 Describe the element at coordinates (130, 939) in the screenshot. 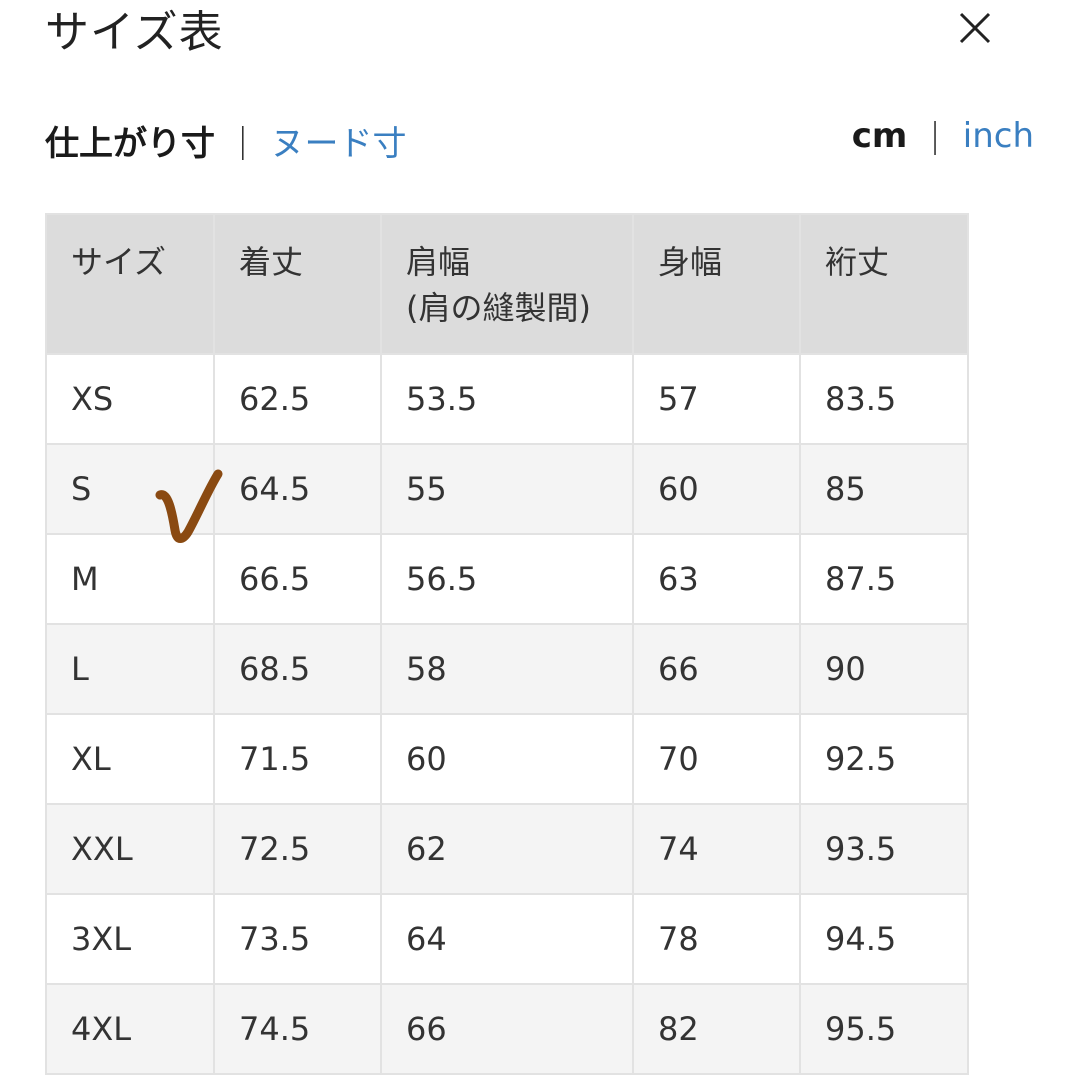

I see `table-cell: 3XL` at that location.